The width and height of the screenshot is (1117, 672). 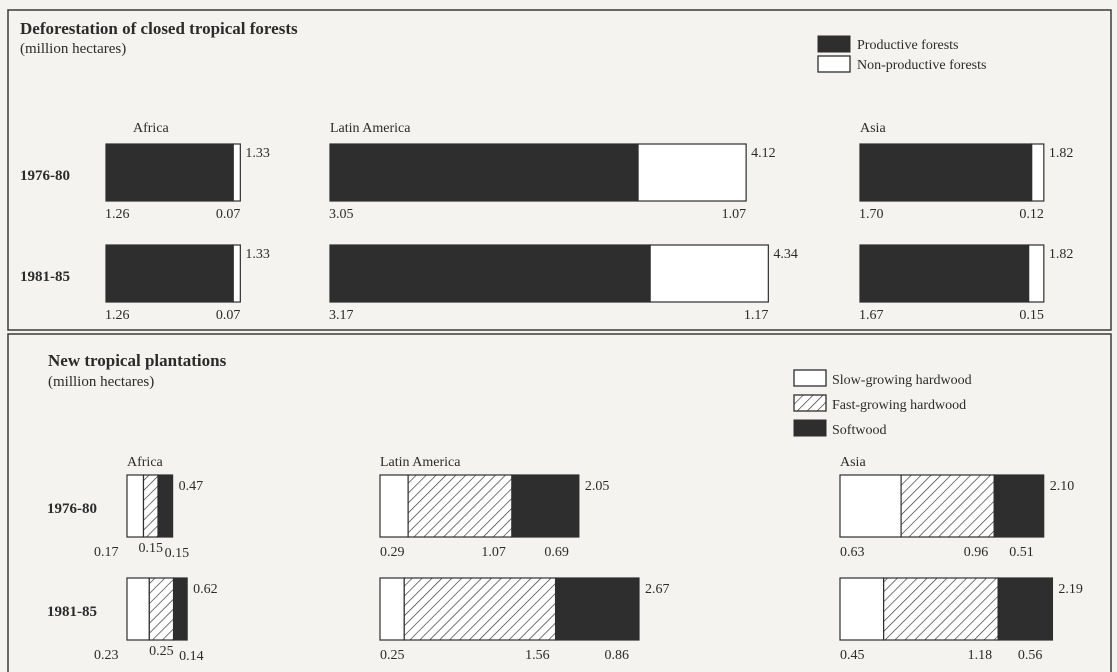 What do you see at coordinates (117, 214) in the screenshot?
I see `deforestation-africa-1976-80-productive-label: 1.26` at bounding box center [117, 214].